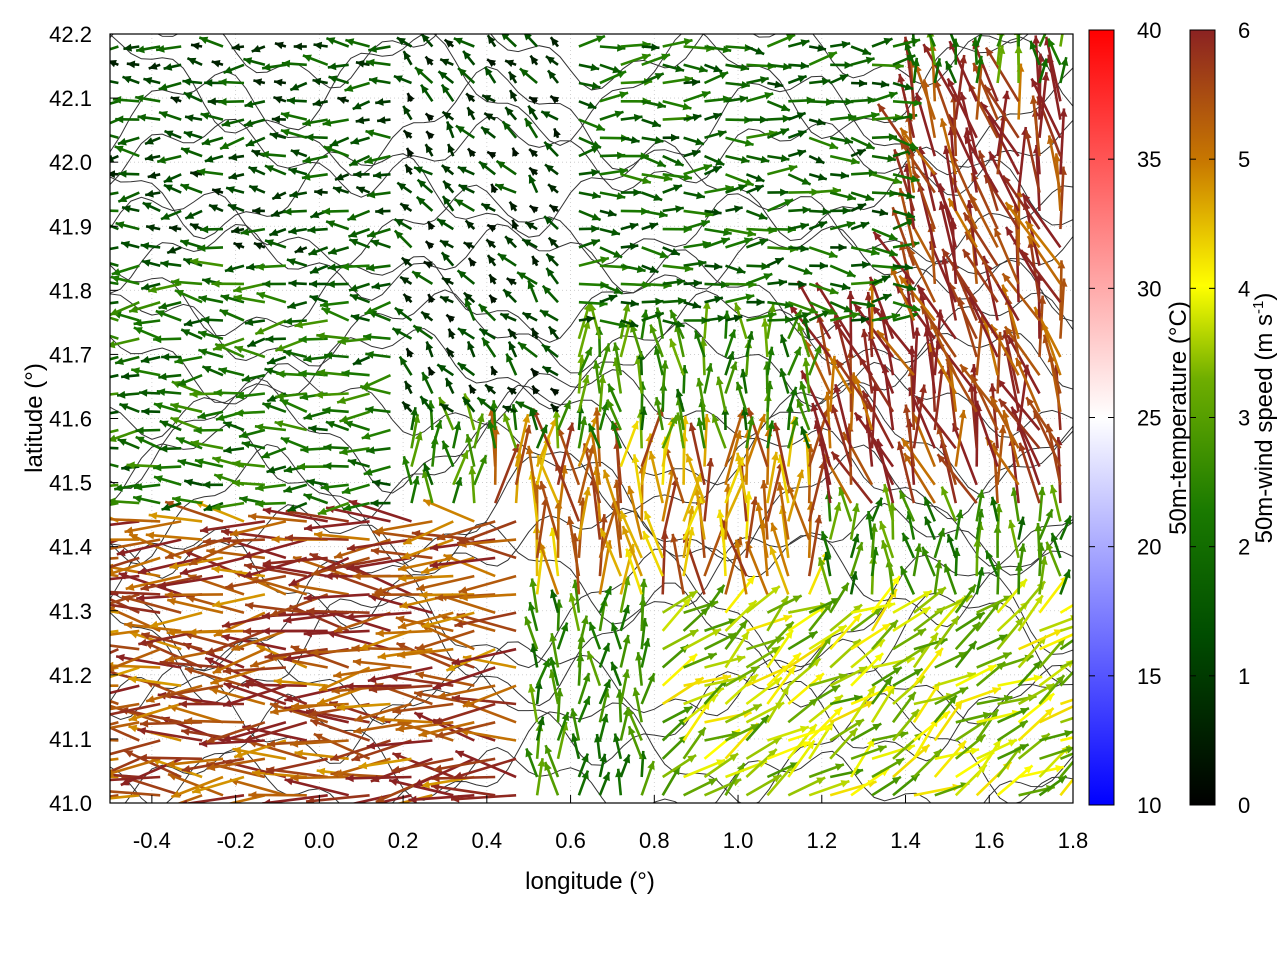 This screenshot has height=960, width=1280. I want to click on colorbar-tick-label: 2, so click(1244, 547).